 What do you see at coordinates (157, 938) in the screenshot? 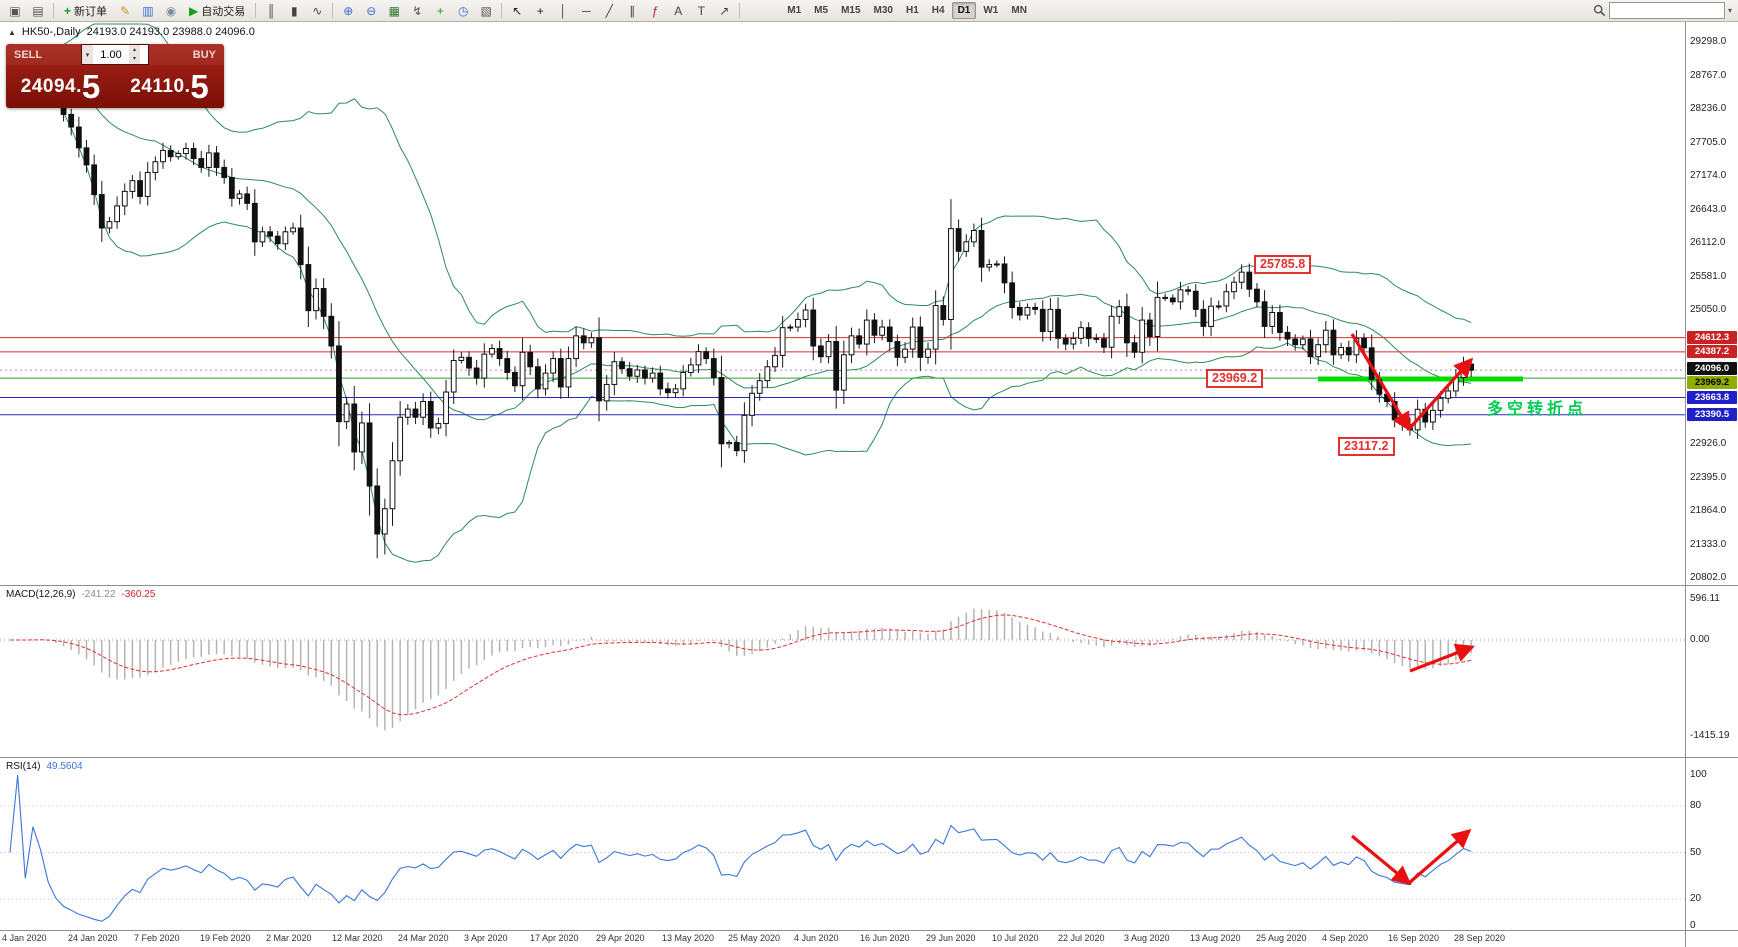
I see `date-axis-label: 7 Feb 2020` at bounding box center [157, 938].